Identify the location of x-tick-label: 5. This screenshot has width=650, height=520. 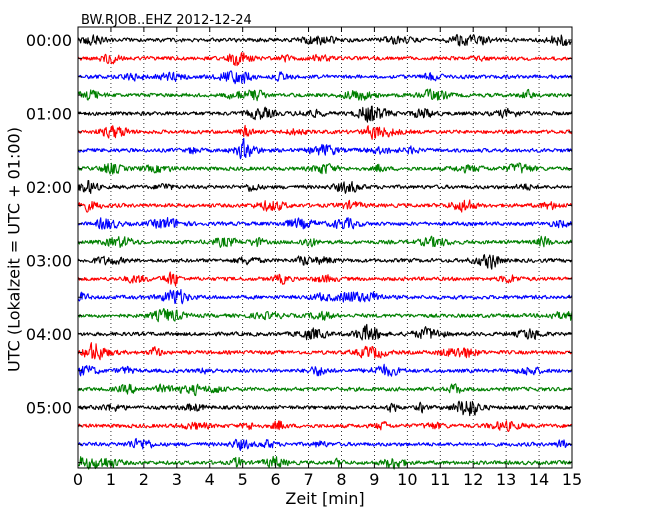
(243, 479).